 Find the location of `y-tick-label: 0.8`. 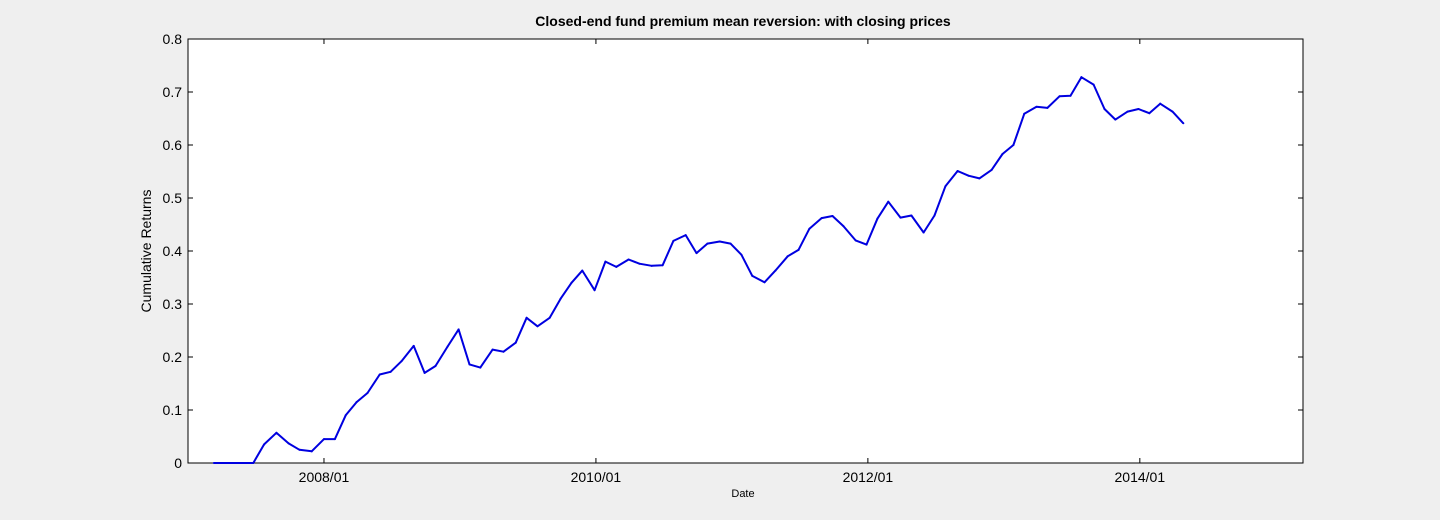

y-tick-label: 0.8 is located at coordinates (173, 39).